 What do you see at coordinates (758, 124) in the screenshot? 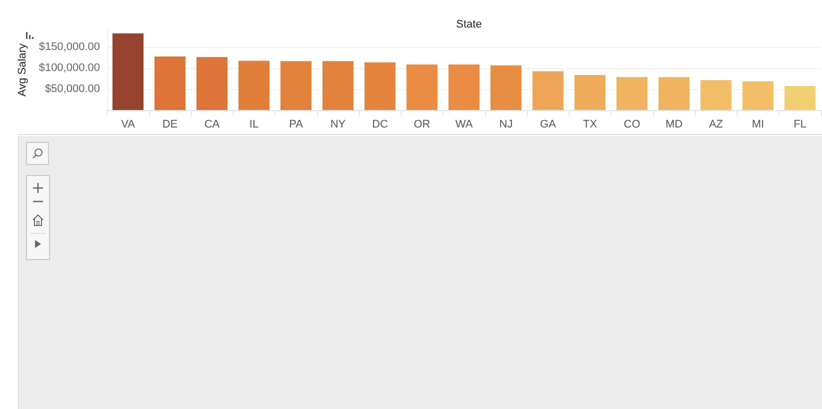
I see `x-tick-label: MI` at bounding box center [758, 124].